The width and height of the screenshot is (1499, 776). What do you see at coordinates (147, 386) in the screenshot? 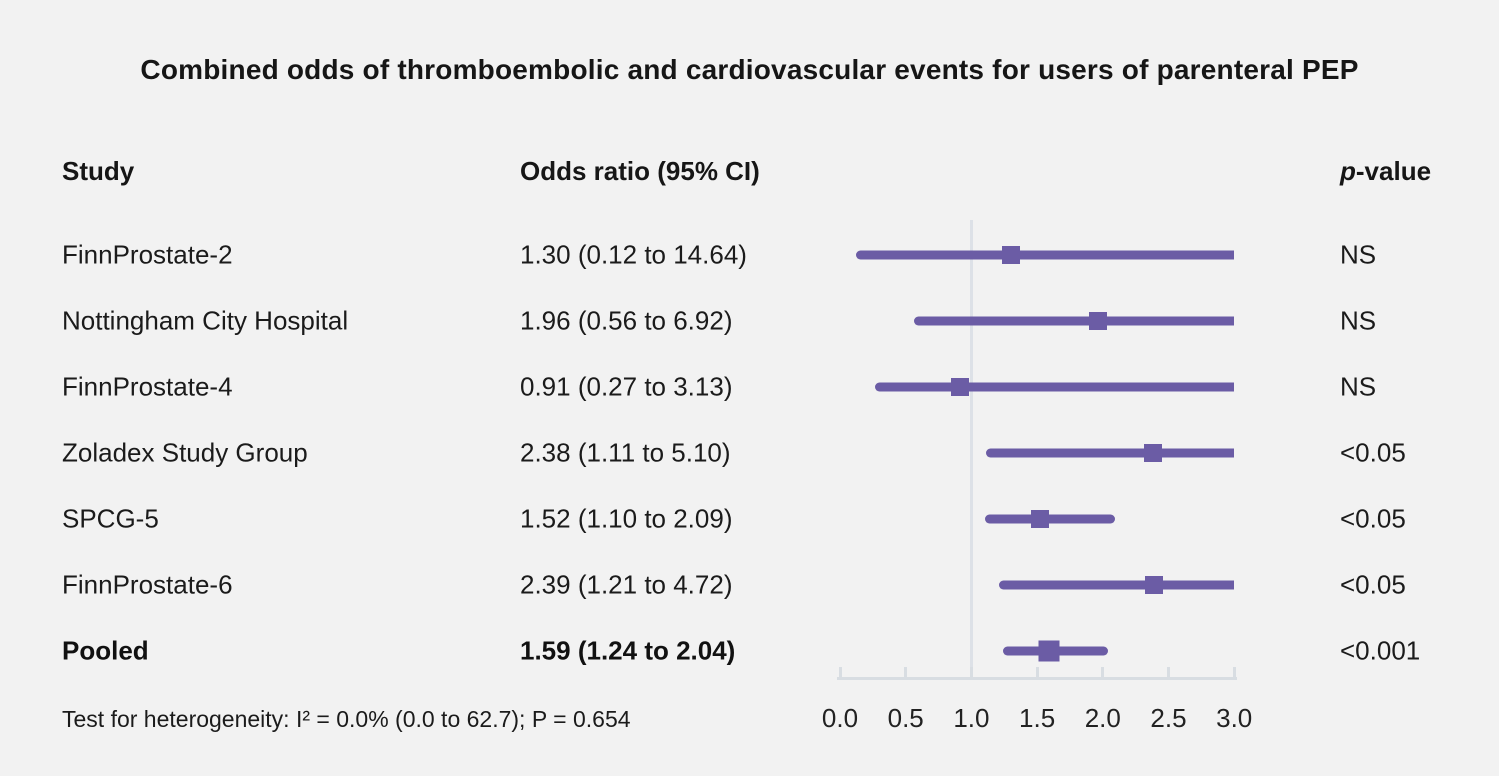
I see `study-name: FinnProstate-4` at bounding box center [147, 386].